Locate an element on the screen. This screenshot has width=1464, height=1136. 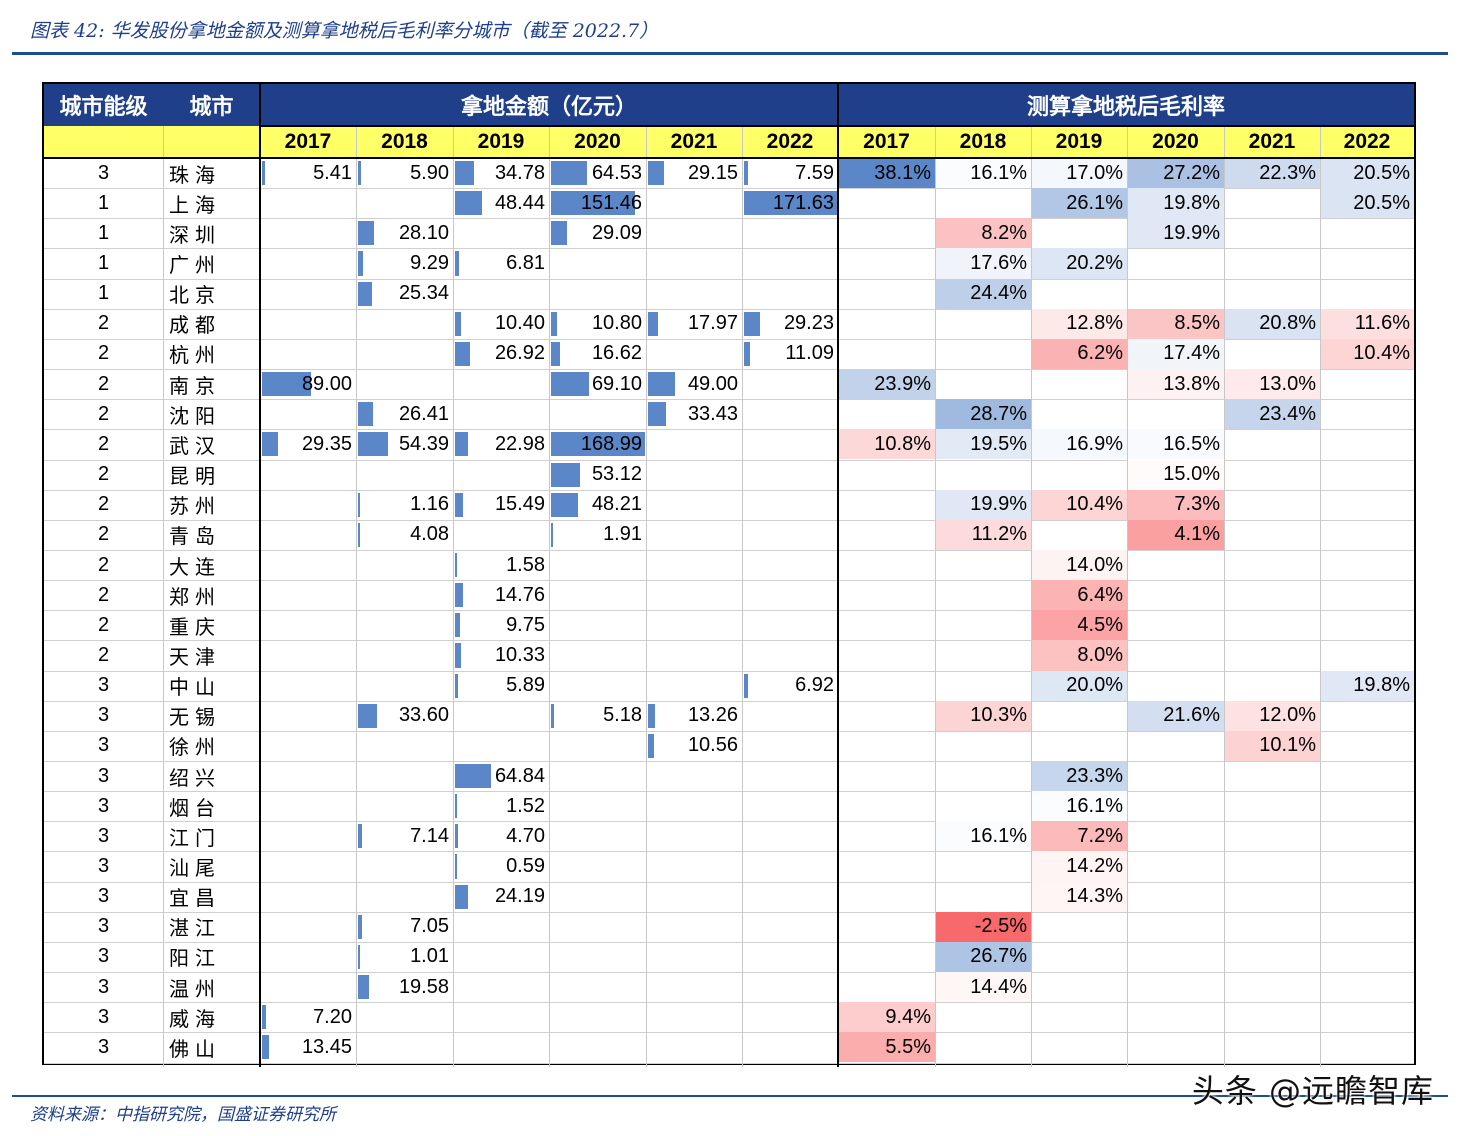
tier-cell: 1 is located at coordinates (103, 202).